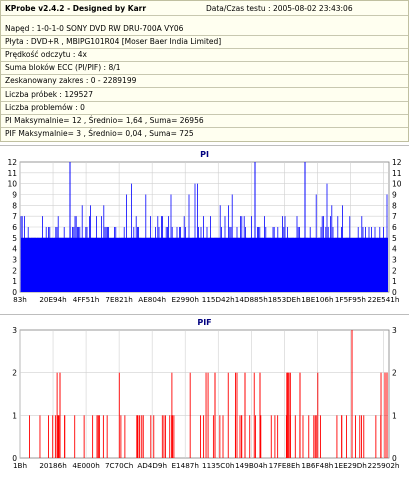  I want to click on ecc-blocks-line: Suma bloków ECC (PI/PIF) : 8/1, so click(63, 67).